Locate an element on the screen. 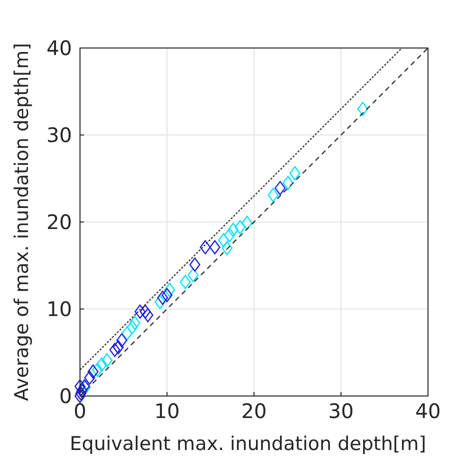  x-tick-label: 0 is located at coordinates (80, 411).